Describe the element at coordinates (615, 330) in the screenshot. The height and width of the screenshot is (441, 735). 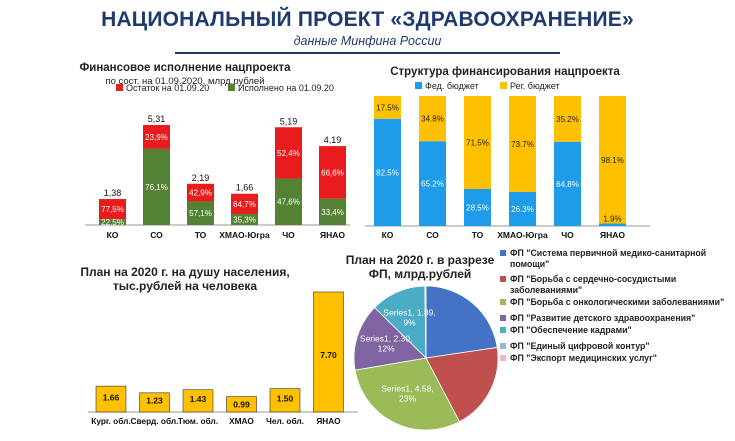
I see `pie-legend-item-4: ФП "Обеспечение кадрами"` at that location.